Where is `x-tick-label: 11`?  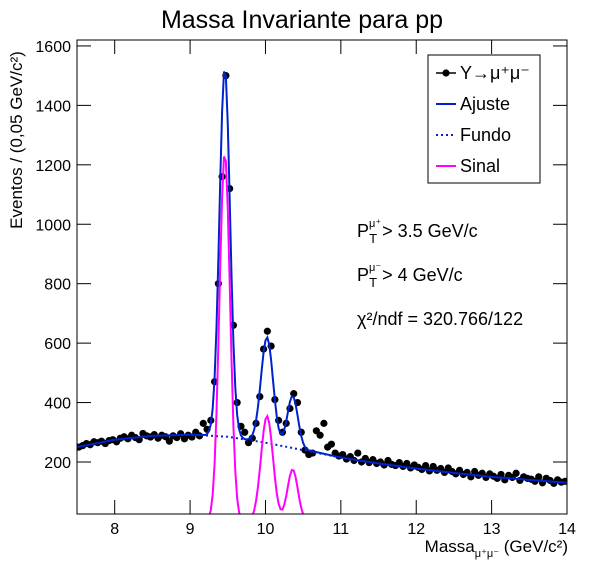 x-tick-label: 11 is located at coordinates (341, 529).